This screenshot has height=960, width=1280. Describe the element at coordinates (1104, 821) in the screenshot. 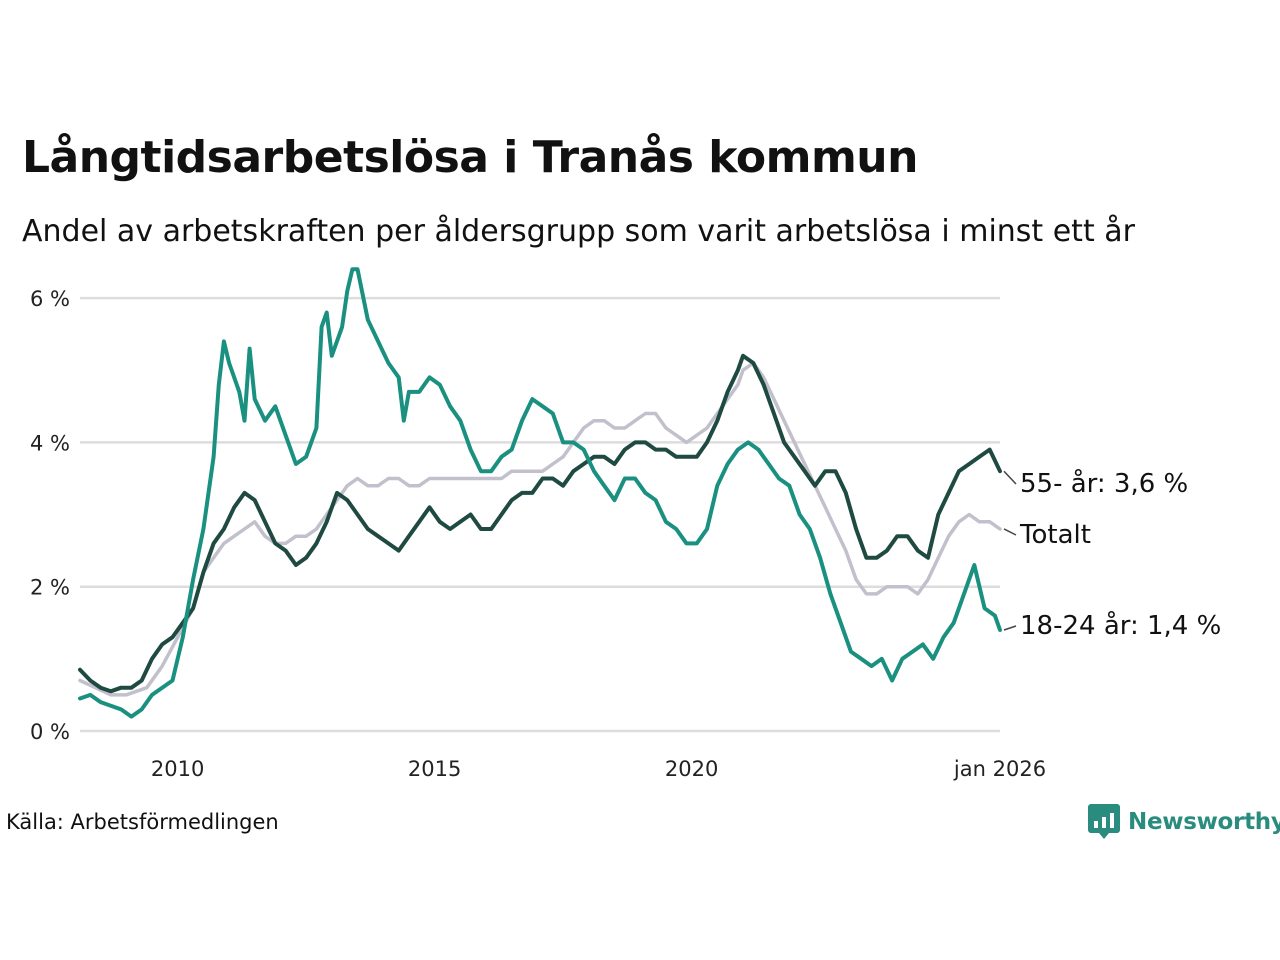

I see `newsworthy-logo-icon` at that location.